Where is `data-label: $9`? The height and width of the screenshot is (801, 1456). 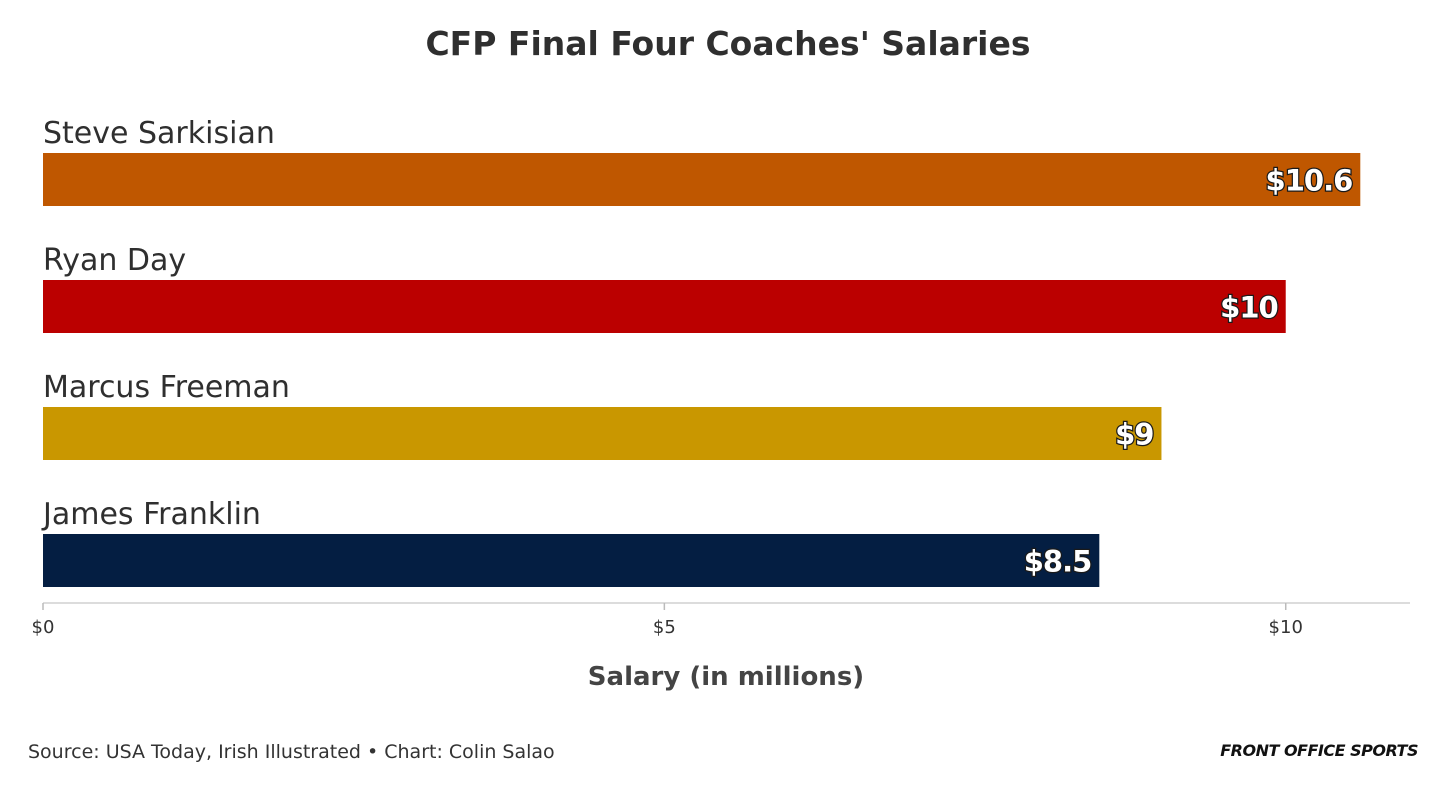
data-label: $9 is located at coordinates (1134, 435).